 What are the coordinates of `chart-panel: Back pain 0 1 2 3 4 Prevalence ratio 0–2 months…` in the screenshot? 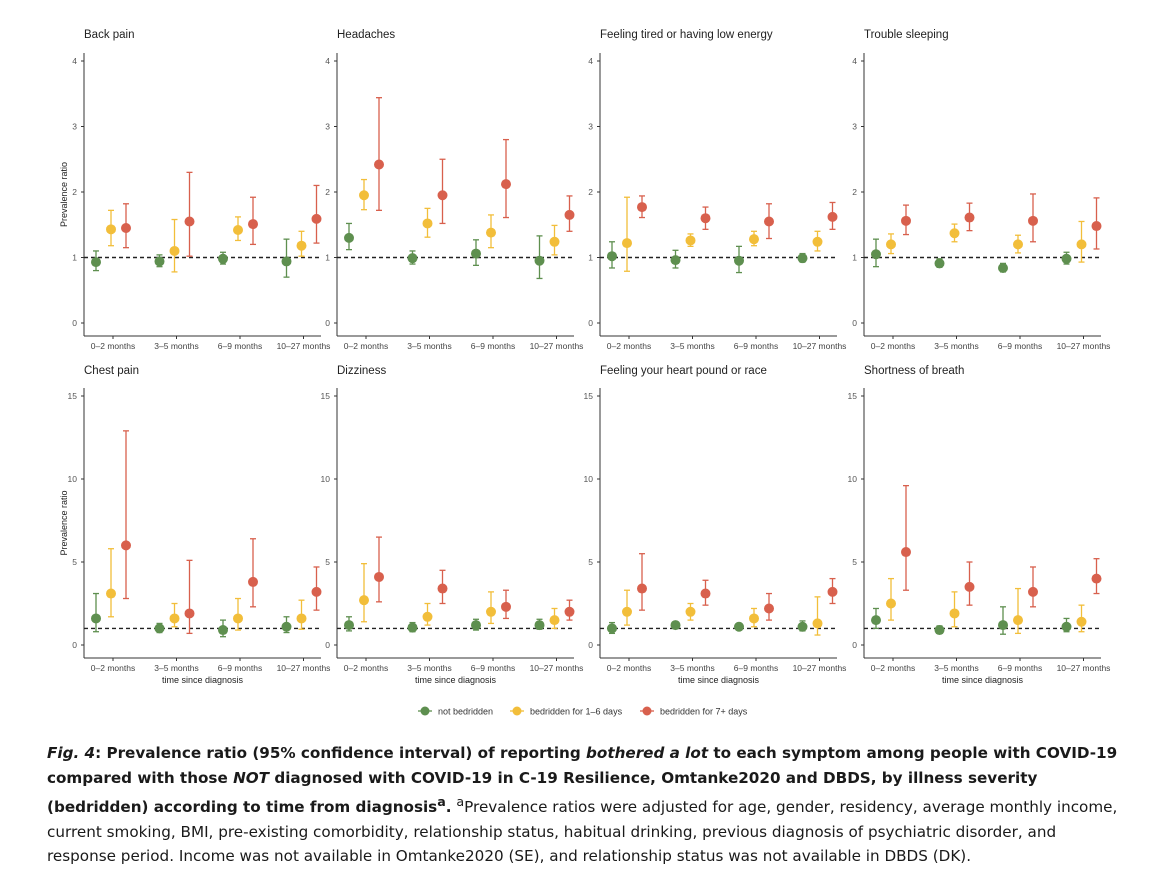 It's located at (194, 190).